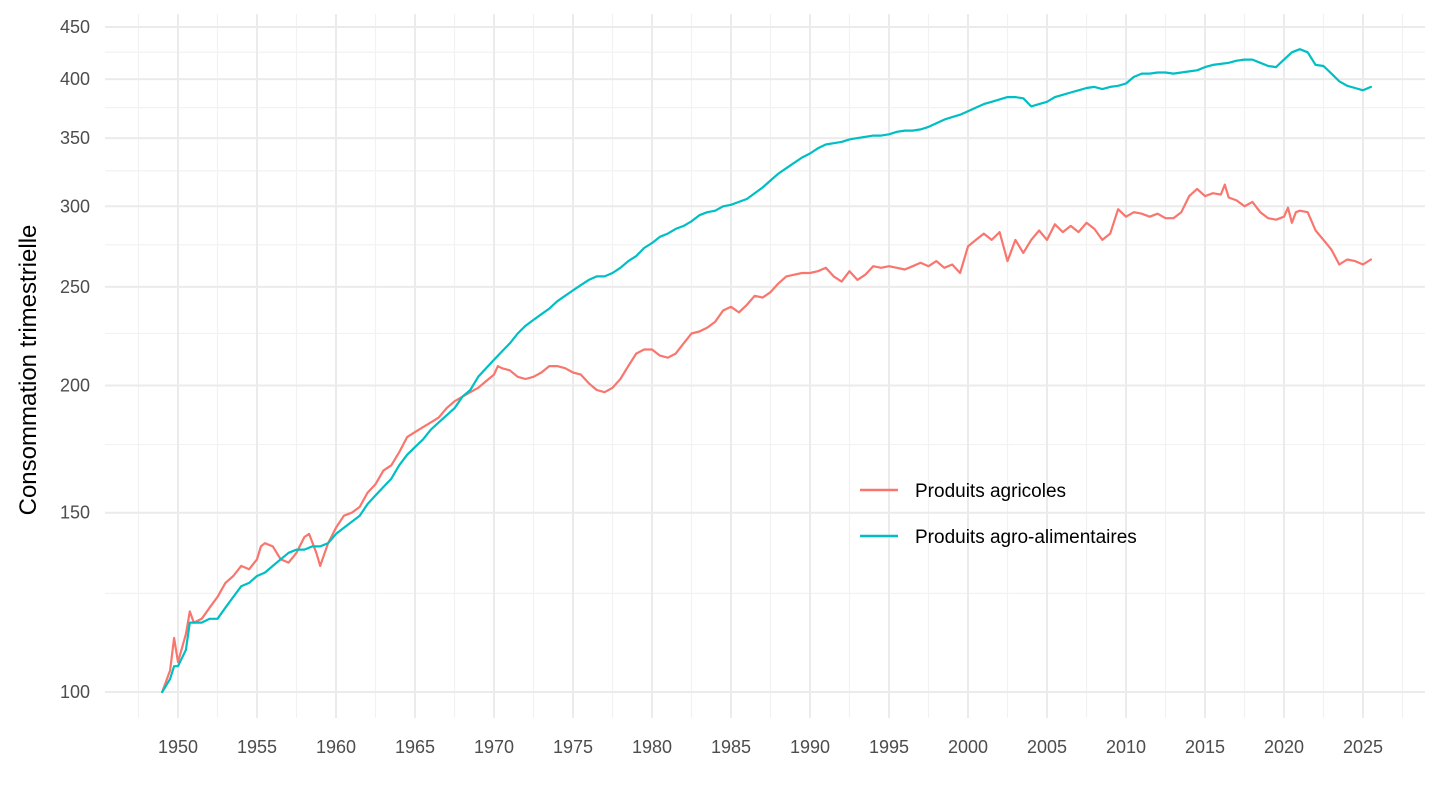 The image size is (1440, 810). I want to click on y-tick-label-350: 350, so click(75, 138).